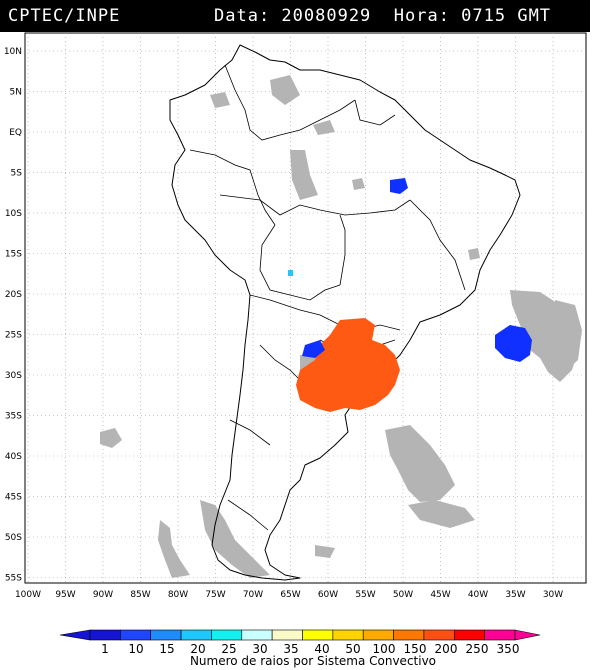 Image resolution: width=600 pixels, height=670 pixels. I want to click on lon-label: 55W, so click(365, 595).